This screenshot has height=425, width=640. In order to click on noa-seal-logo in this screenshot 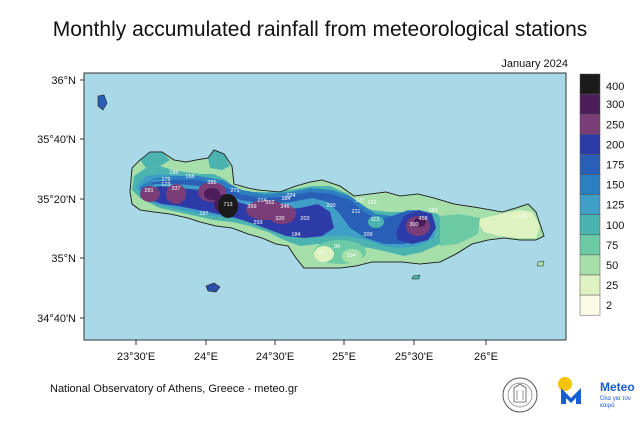, I will do `click(520, 395)`.